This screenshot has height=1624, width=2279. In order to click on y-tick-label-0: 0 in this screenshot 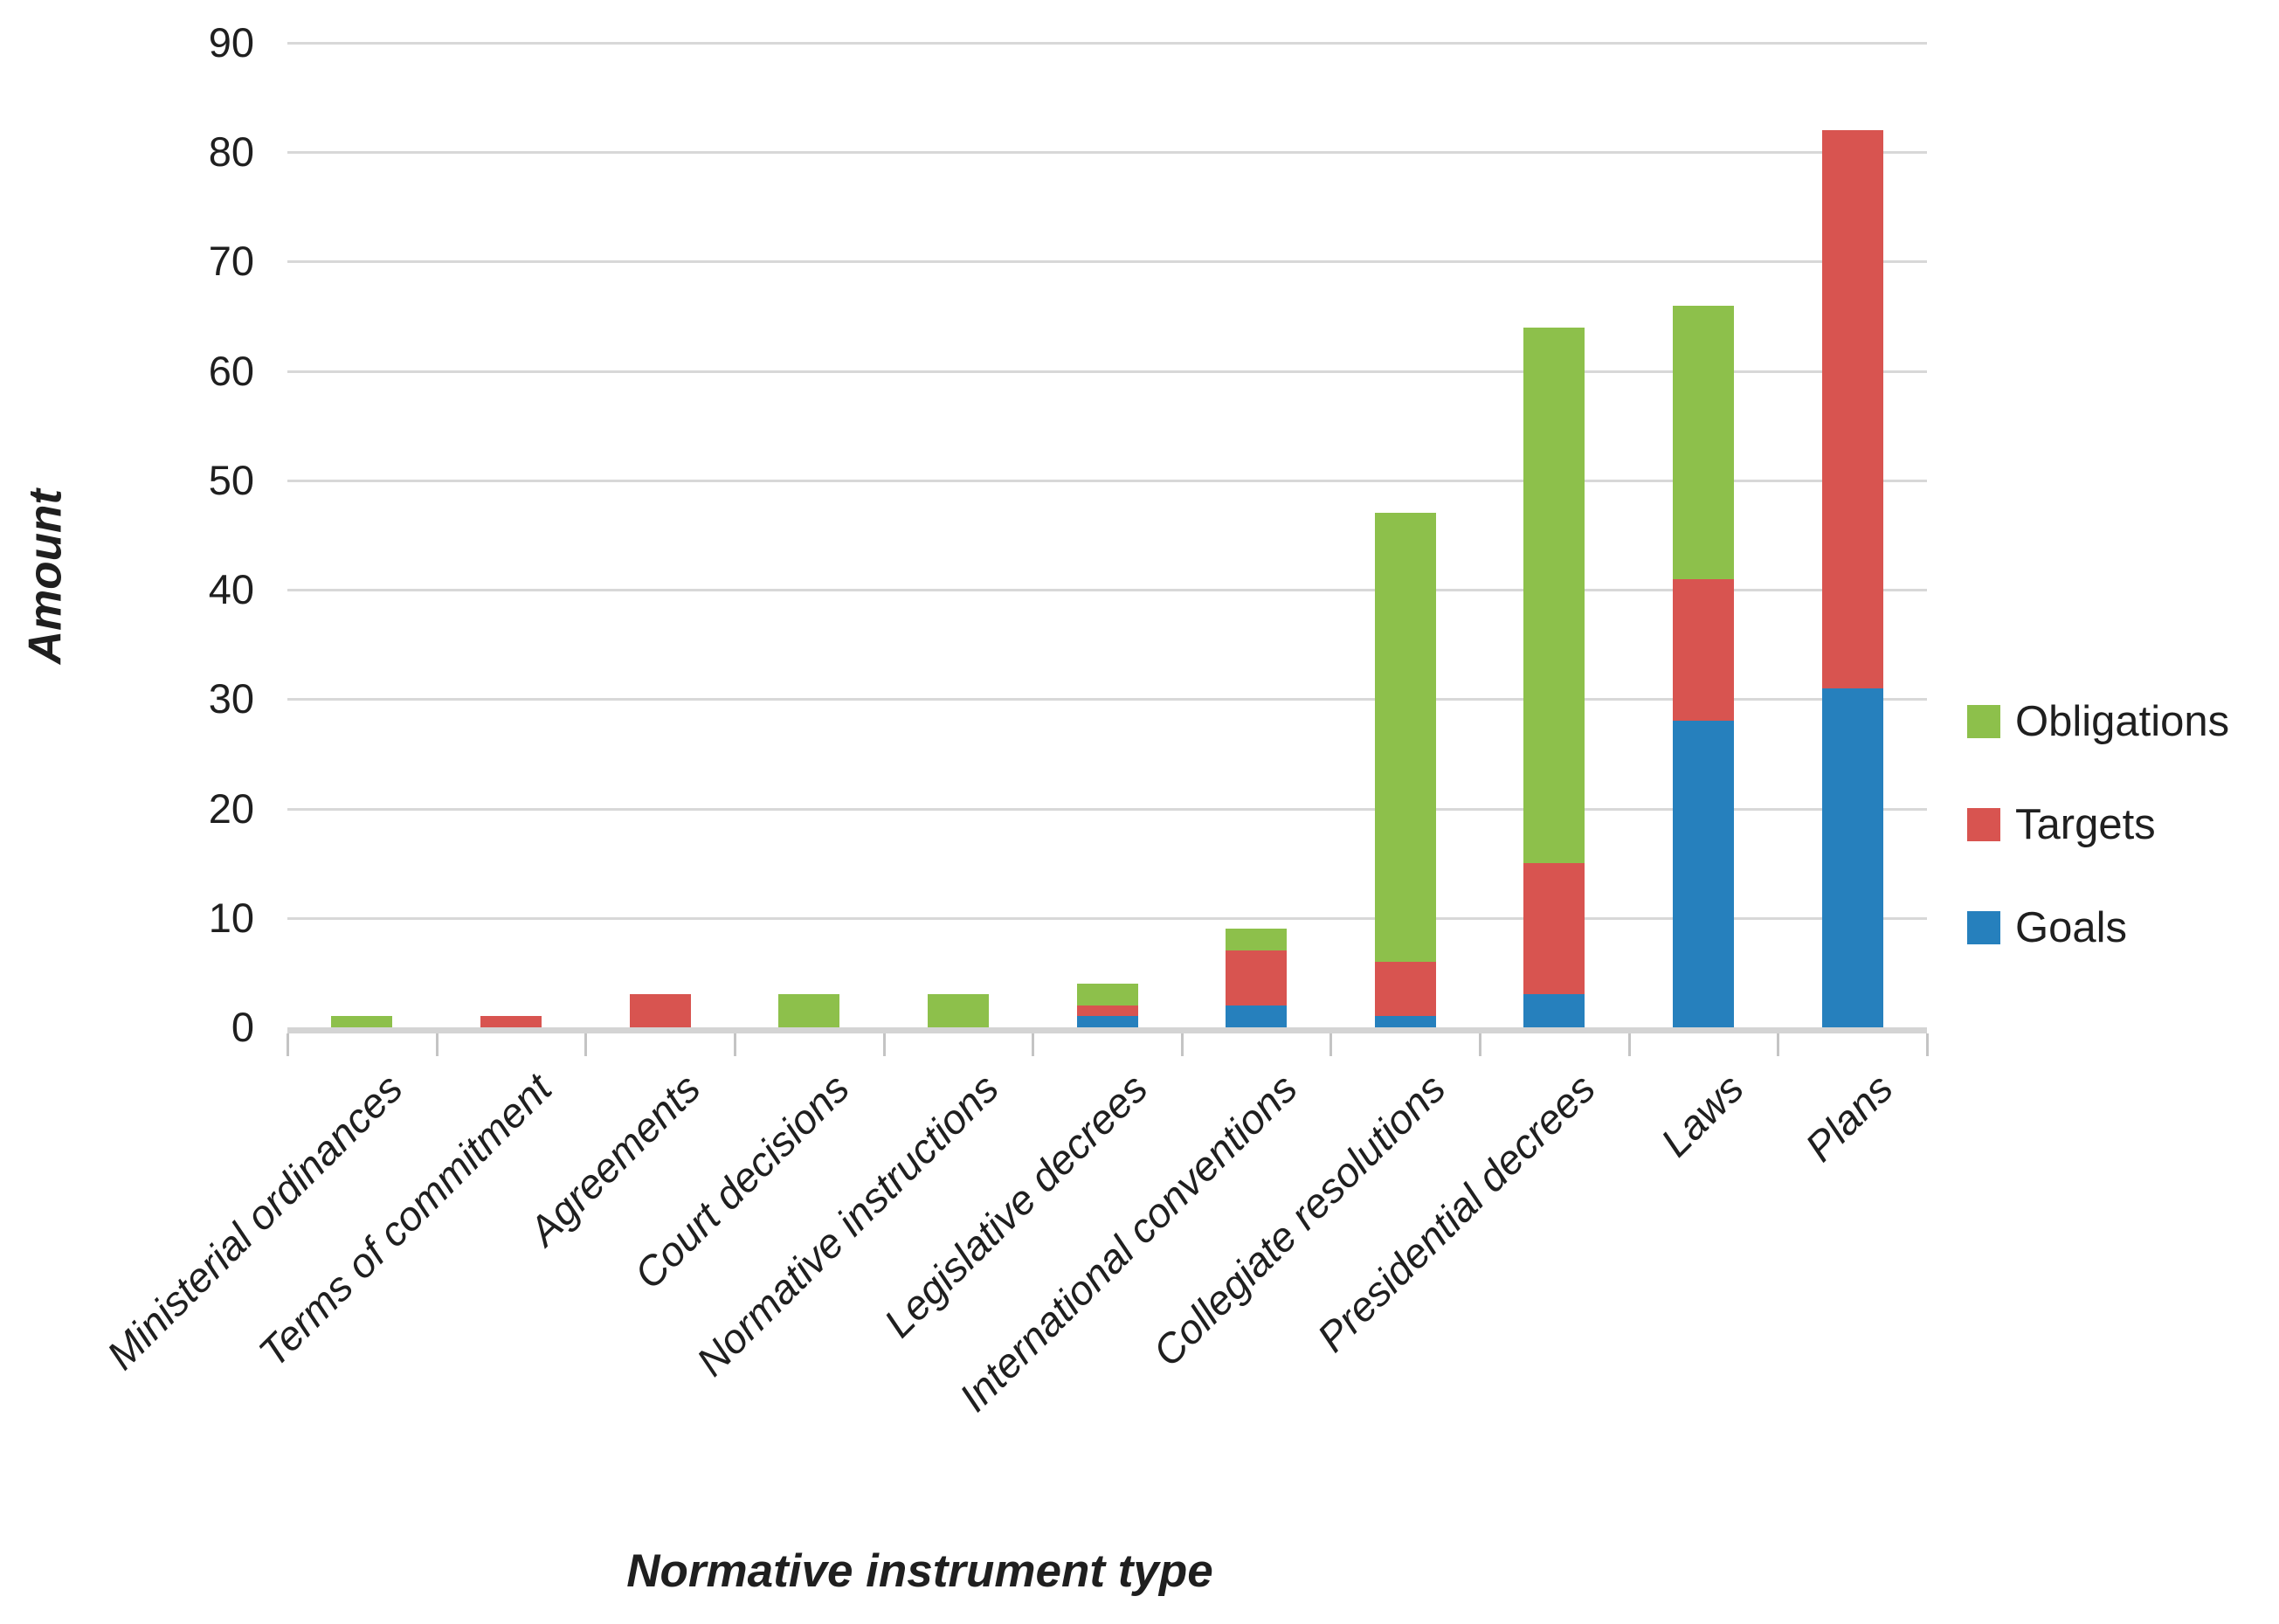, I will do `click(242, 1027)`.